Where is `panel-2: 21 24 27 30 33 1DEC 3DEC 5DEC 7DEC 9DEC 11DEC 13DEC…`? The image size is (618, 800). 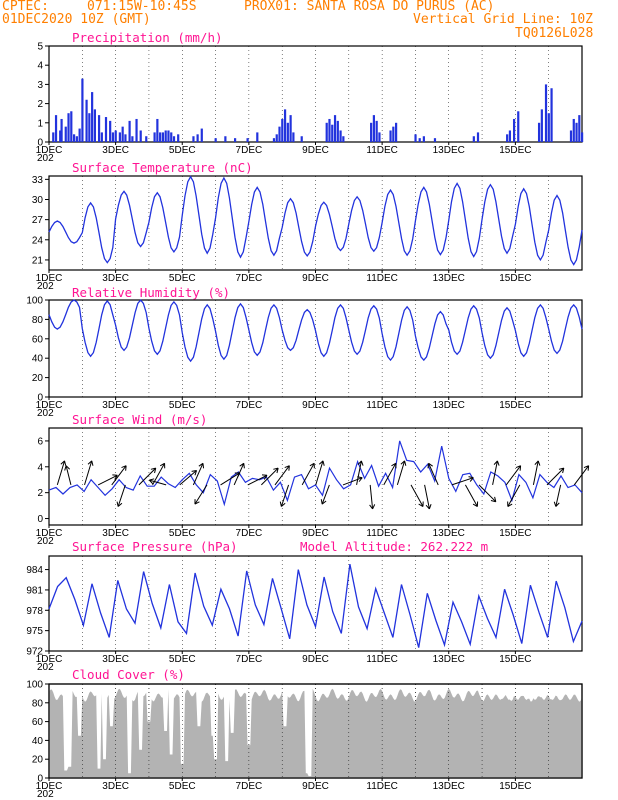
panel-2: 21 24 27 30 33 1DEC 3DEC 5DEC 7DEC 9DEC 11DEC 13DEC… is located at coordinates (307, 226).